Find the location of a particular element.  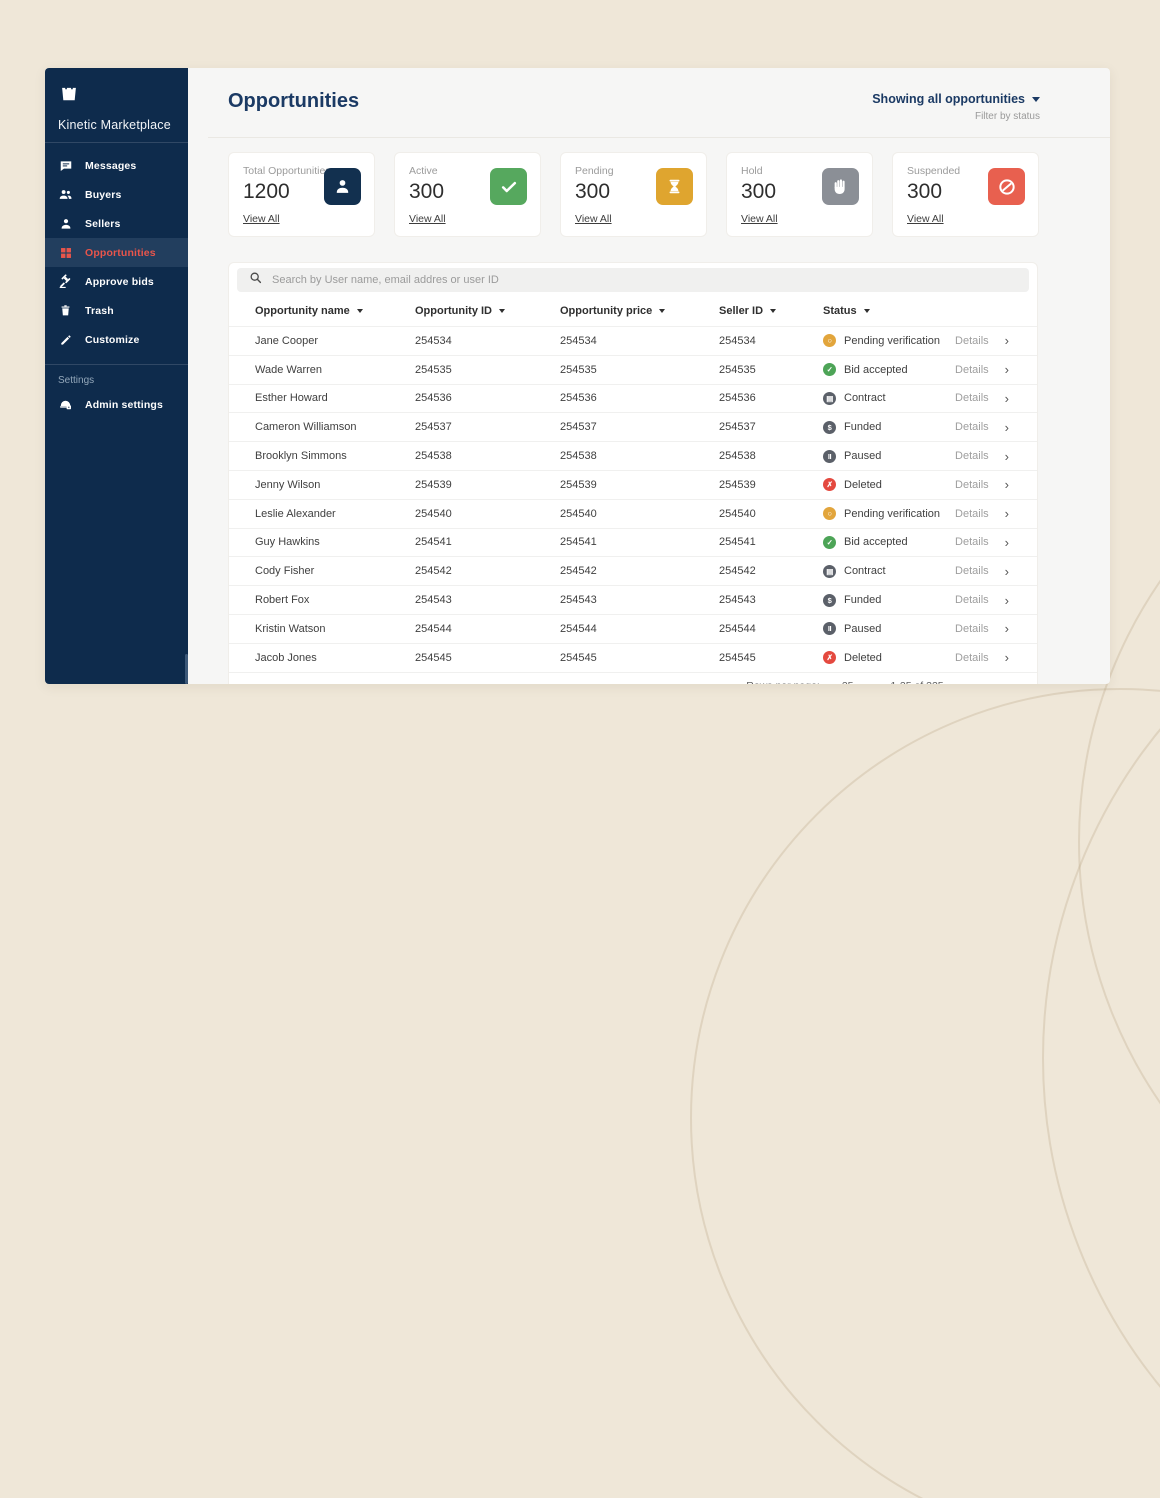

sidebar-item-approve-bids: Approve bids is located at coordinates (116, 281).